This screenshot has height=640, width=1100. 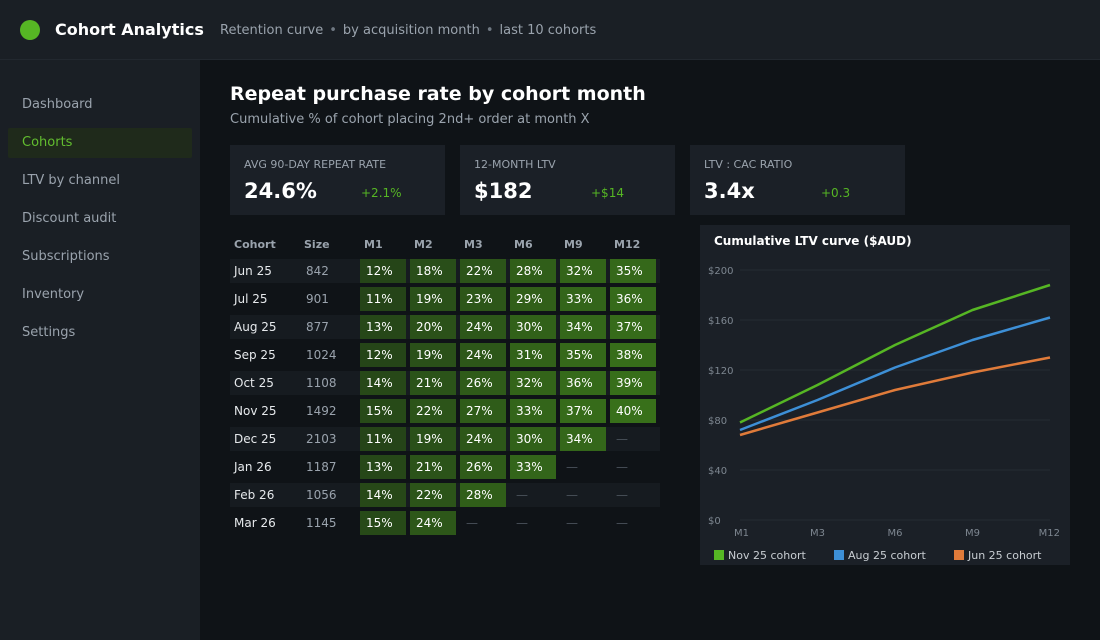 What do you see at coordinates (748, 164) in the screenshot?
I see `kpi-label: LTV : CAC RATIO` at bounding box center [748, 164].